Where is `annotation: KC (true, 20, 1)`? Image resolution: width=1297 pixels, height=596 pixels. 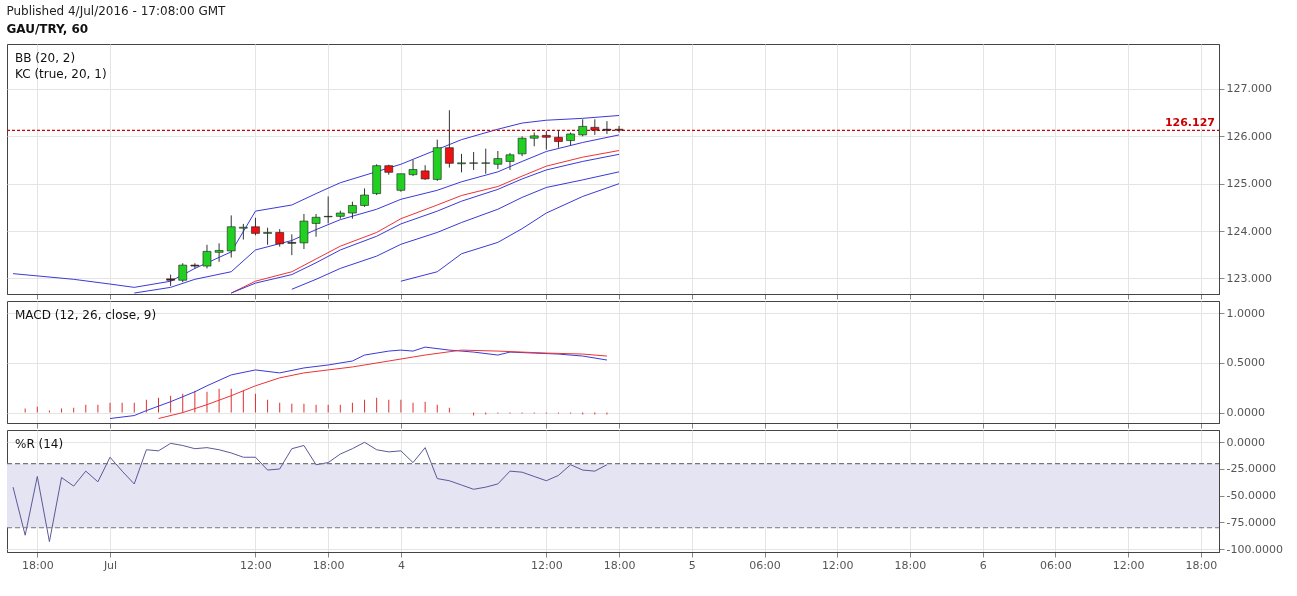 annotation: KC (true, 20, 1) is located at coordinates (61, 74).